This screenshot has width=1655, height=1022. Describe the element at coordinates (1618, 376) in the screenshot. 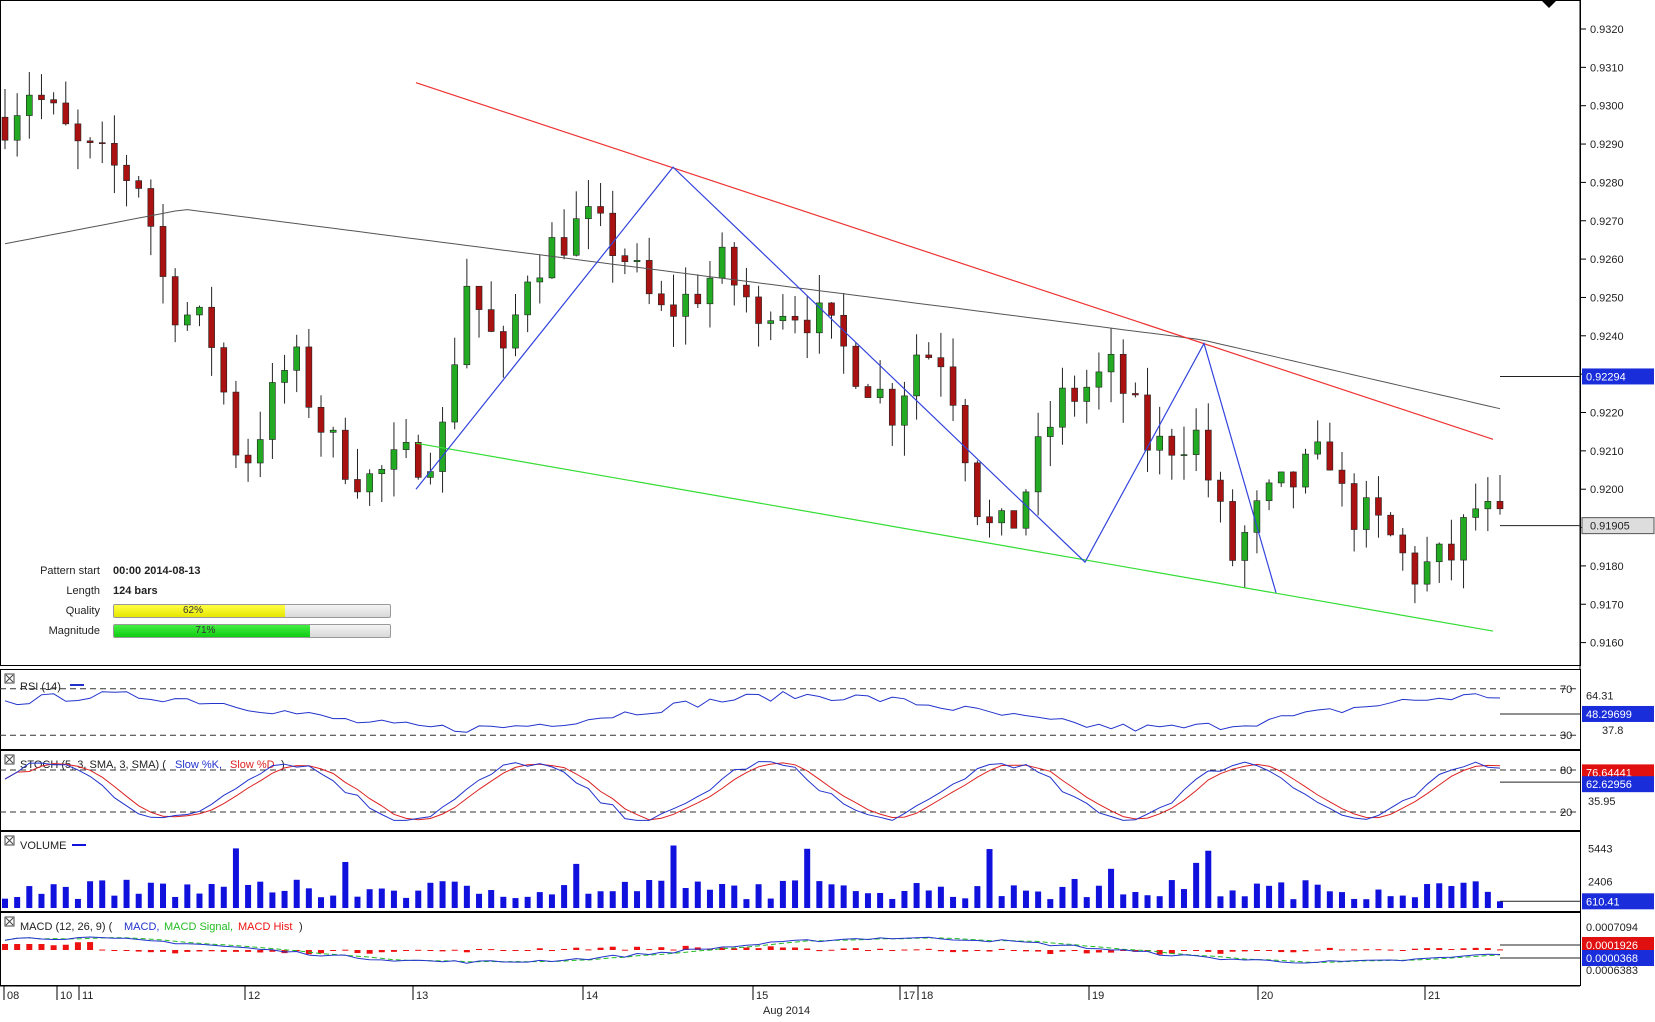

I see `ma-price-tag-bg` at that location.